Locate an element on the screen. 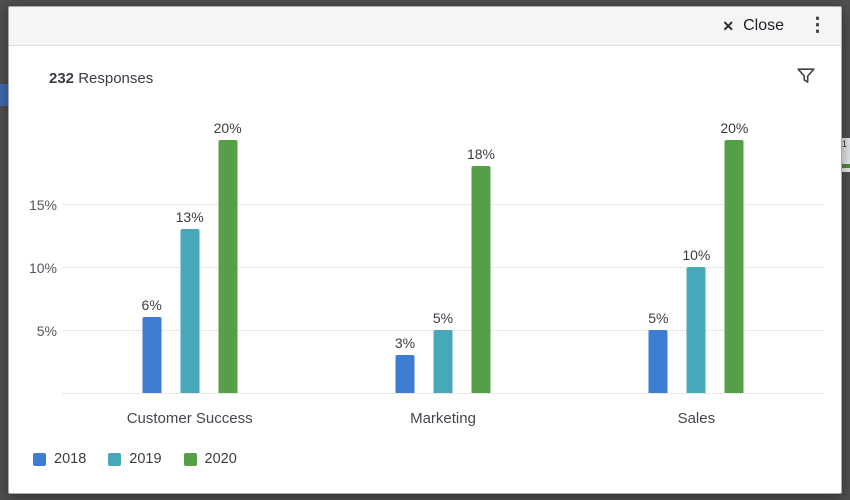 This screenshot has height=500, width=850. bar-value-label: 3% is located at coordinates (405, 343).